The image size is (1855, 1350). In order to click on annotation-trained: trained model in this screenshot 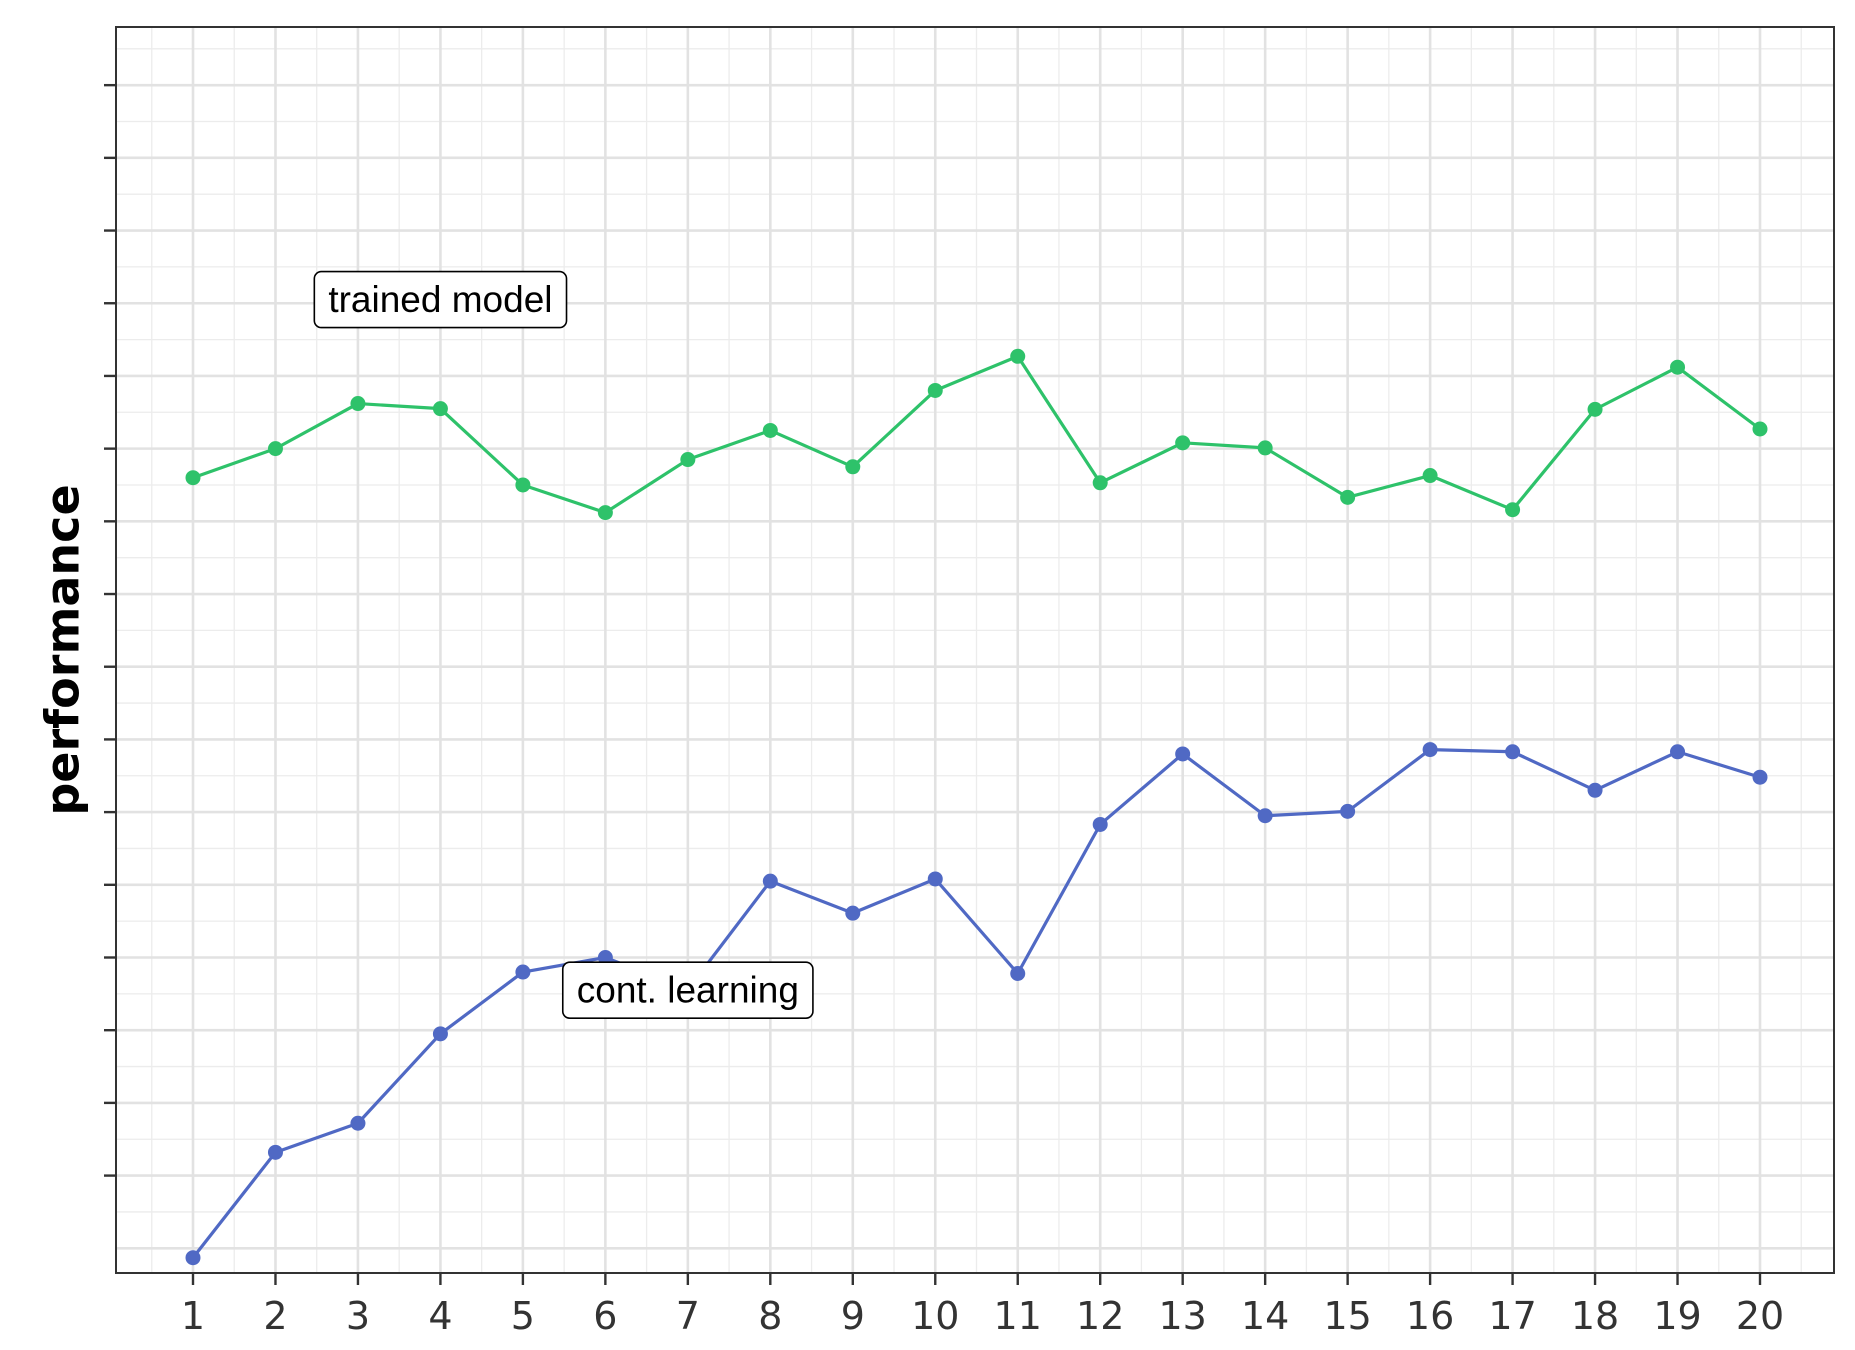, I will do `click(440, 299)`.